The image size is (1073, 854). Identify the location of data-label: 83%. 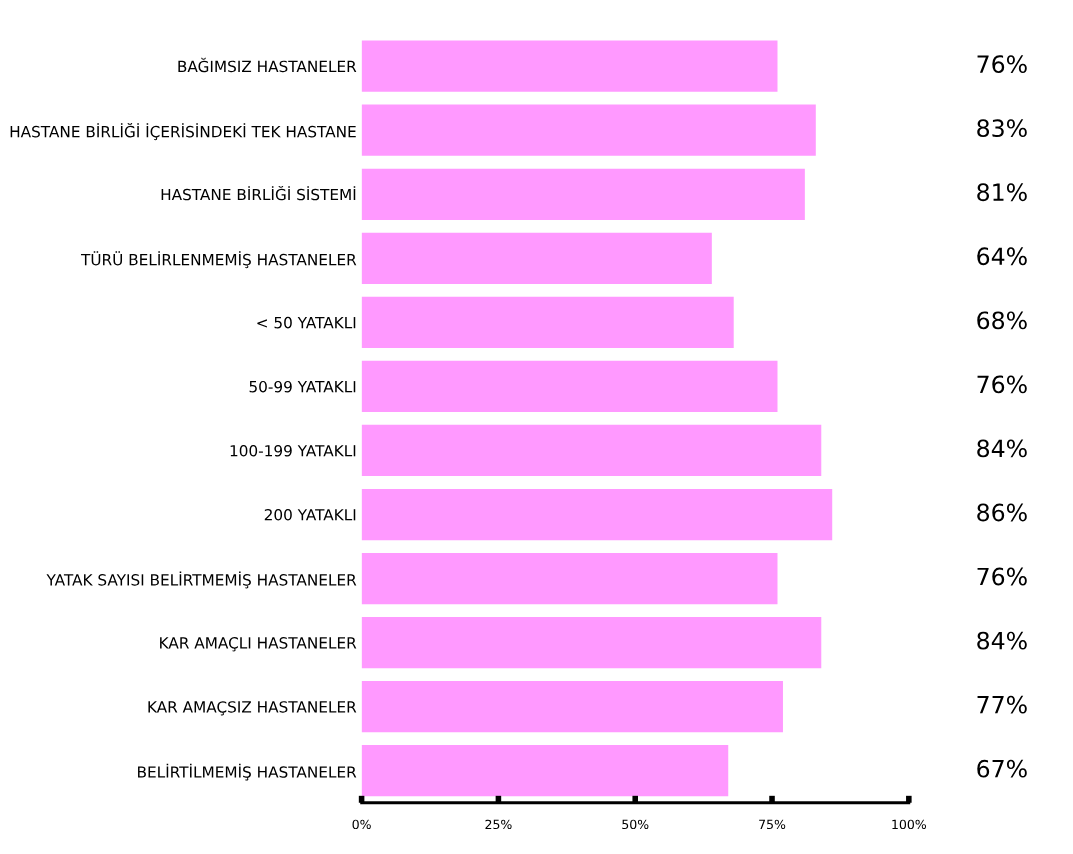
(1002, 128).